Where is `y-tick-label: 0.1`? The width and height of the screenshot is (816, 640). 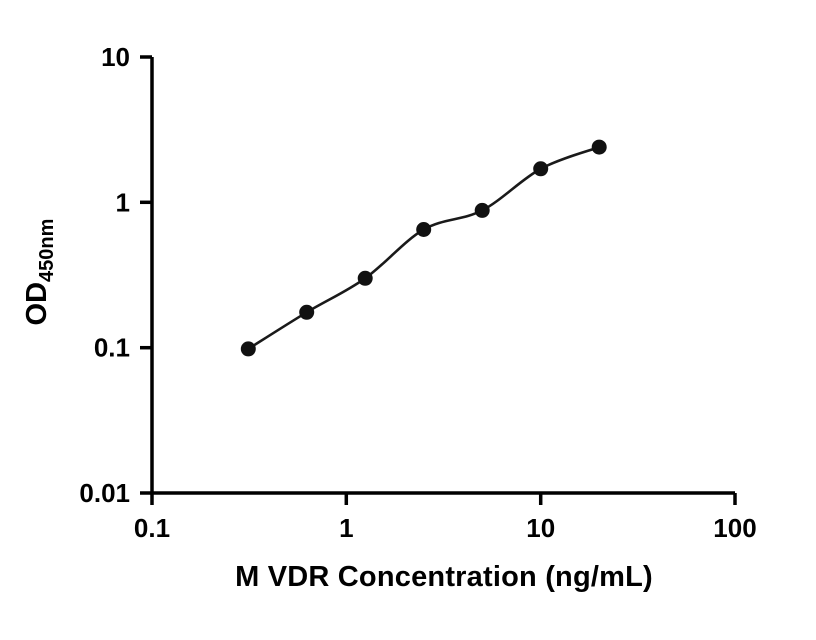 y-tick-label: 0.1 is located at coordinates (112, 348).